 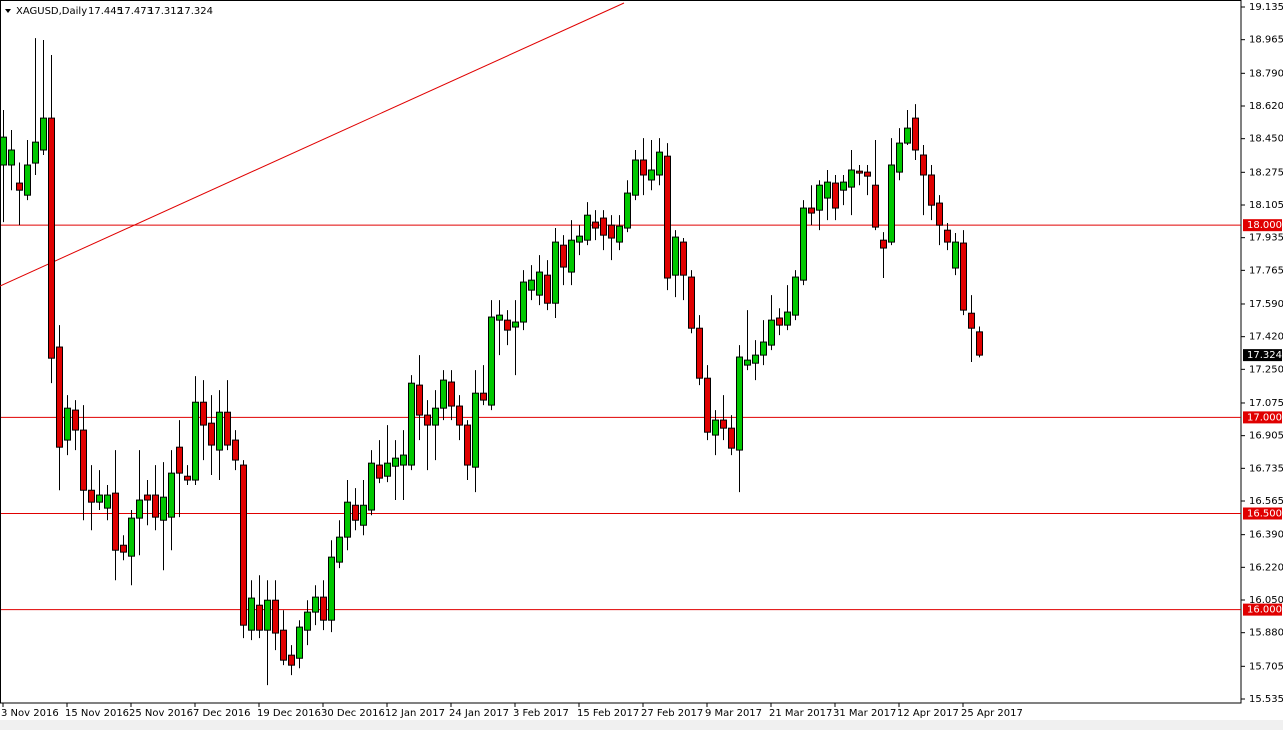 What do you see at coordinates (733, 713) in the screenshot?
I see `x-tick-label: 9 Mar 2017` at bounding box center [733, 713].